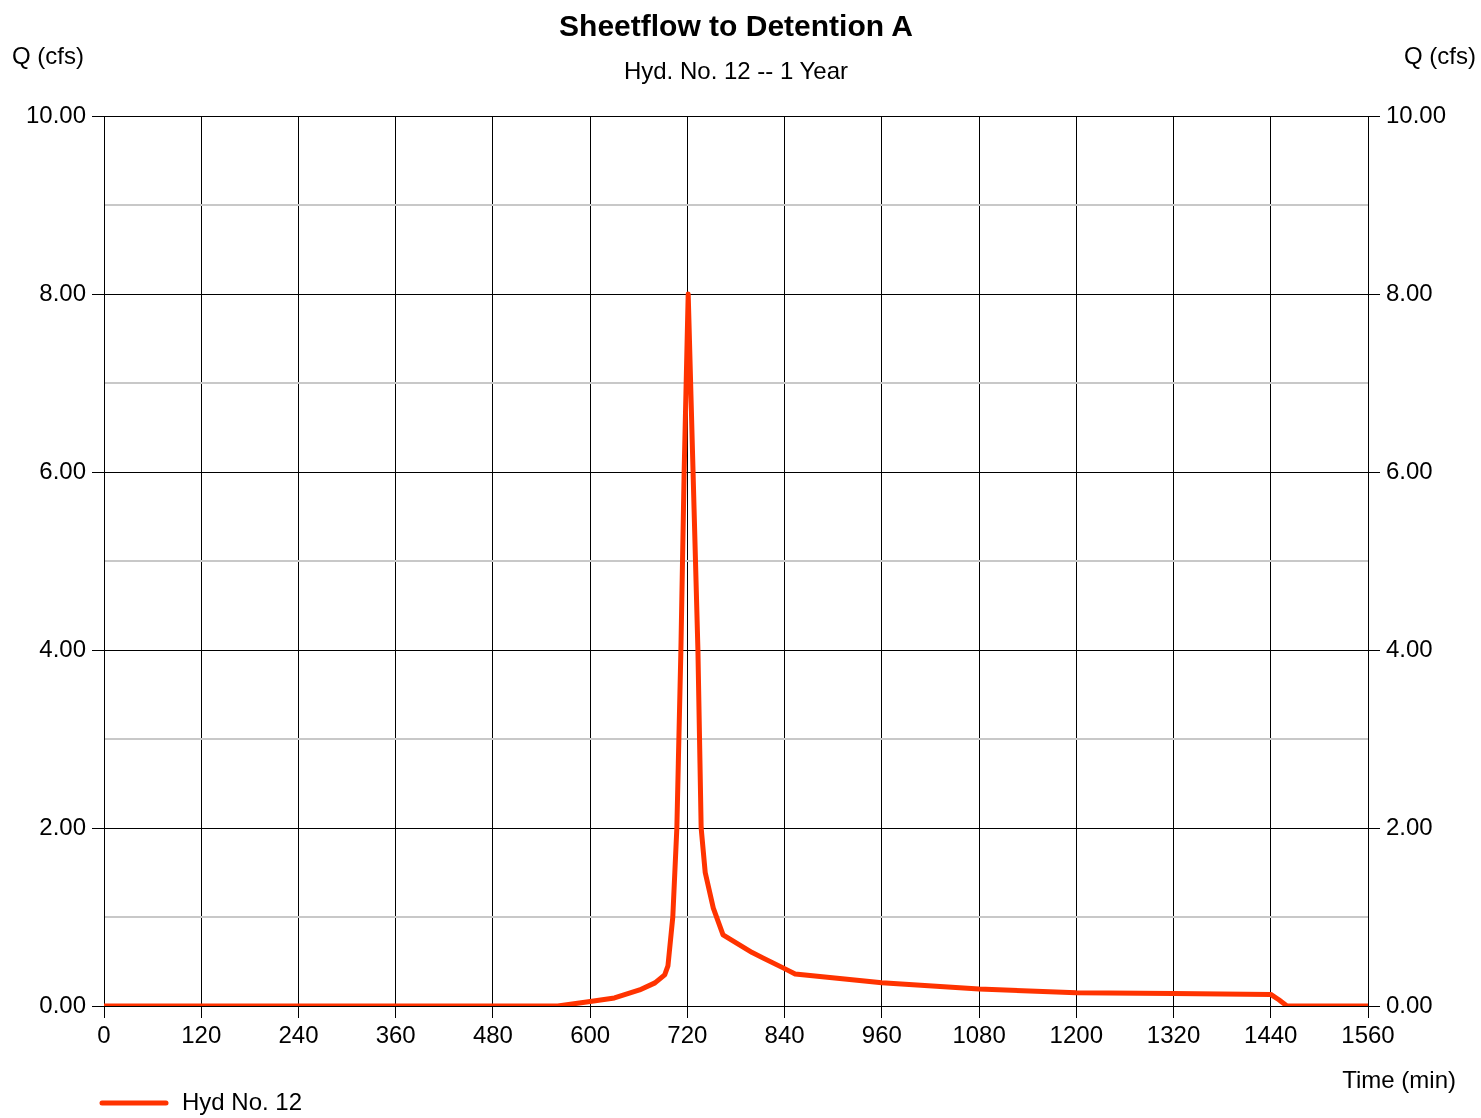  Describe the element at coordinates (48, 55) in the screenshot. I see `y-axis-title: Q (cfs)` at that location.